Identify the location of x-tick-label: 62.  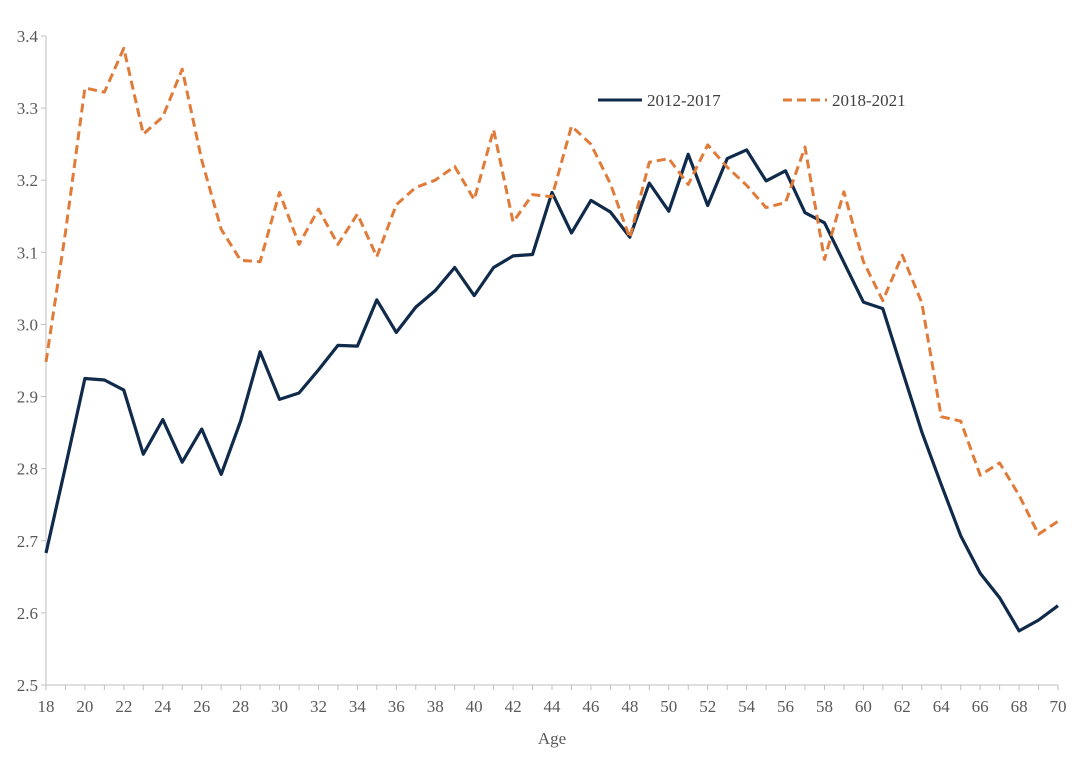
(902, 706).